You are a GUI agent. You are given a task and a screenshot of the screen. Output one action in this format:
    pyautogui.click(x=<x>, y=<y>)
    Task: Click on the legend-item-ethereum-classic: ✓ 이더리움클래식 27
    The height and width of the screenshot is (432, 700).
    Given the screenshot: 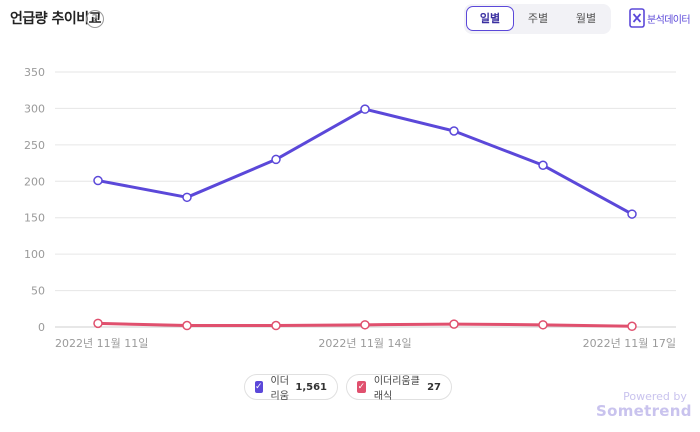 What is the action you would take?
    pyautogui.click(x=399, y=388)
    